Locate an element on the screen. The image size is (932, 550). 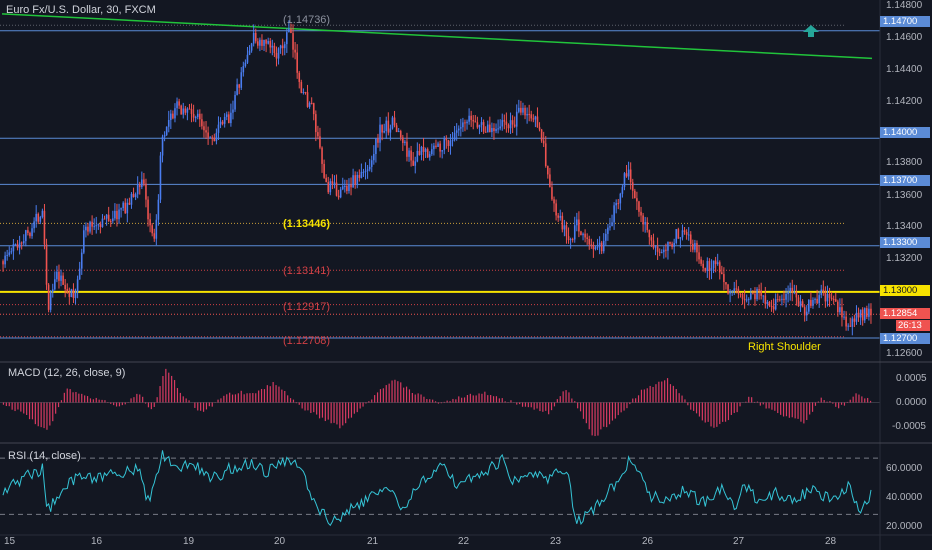
level-tag: 1.12700 is located at coordinates (905, 338).